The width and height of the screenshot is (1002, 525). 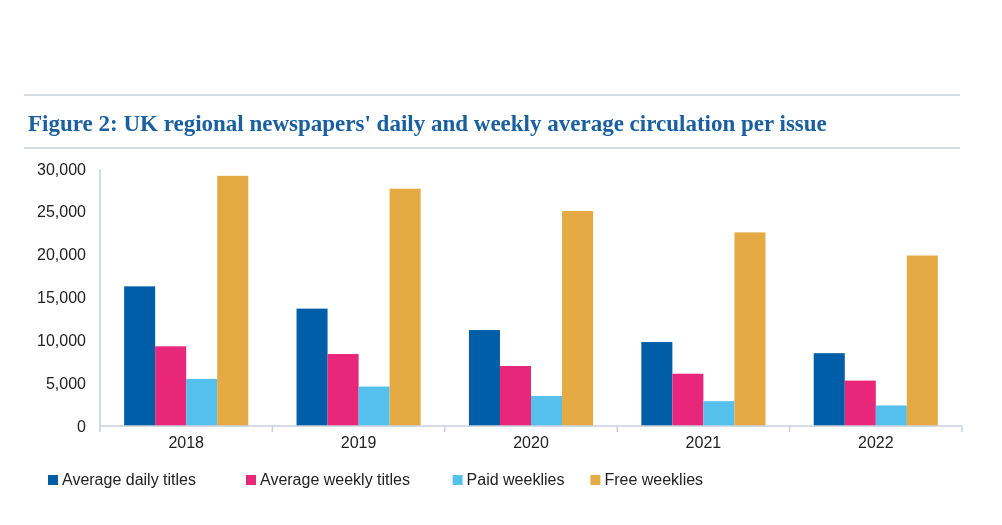 What do you see at coordinates (358, 442) in the screenshot?
I see `x-tick-label: 2019` at bounding box center [358, 442].